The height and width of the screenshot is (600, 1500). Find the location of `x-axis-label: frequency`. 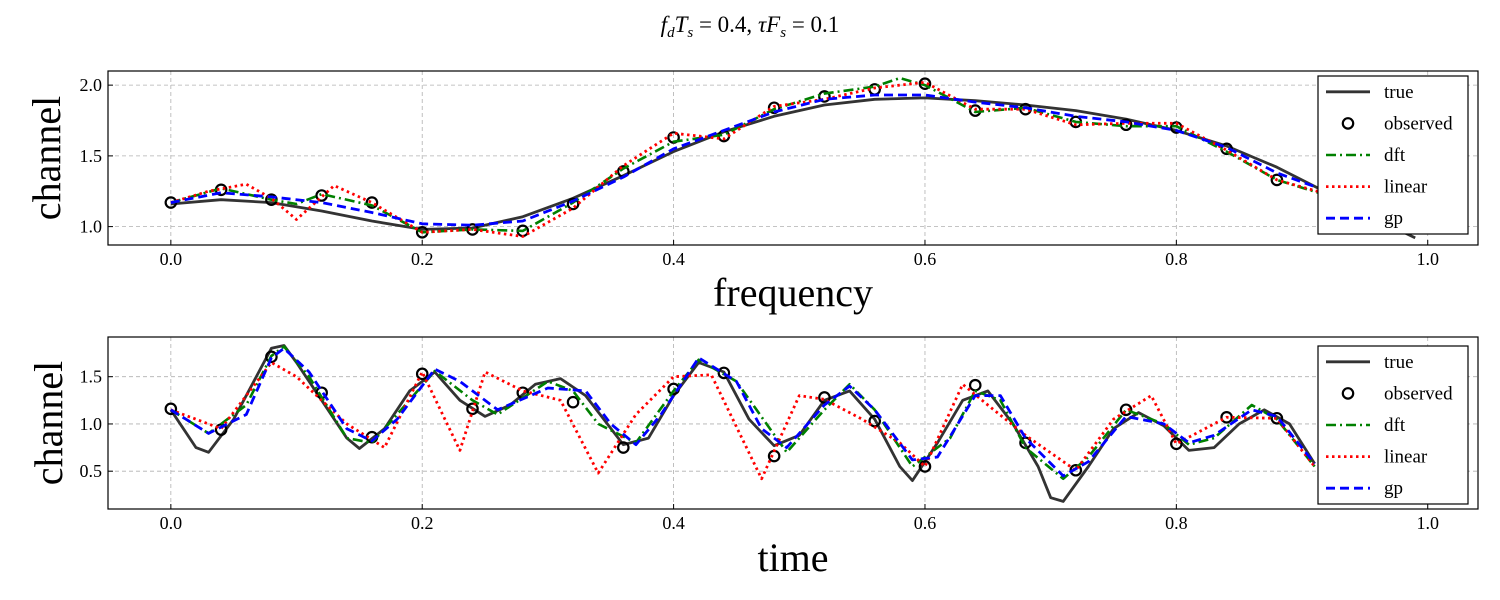

x-axis-label: frequency is located at coordinates (793, 292).